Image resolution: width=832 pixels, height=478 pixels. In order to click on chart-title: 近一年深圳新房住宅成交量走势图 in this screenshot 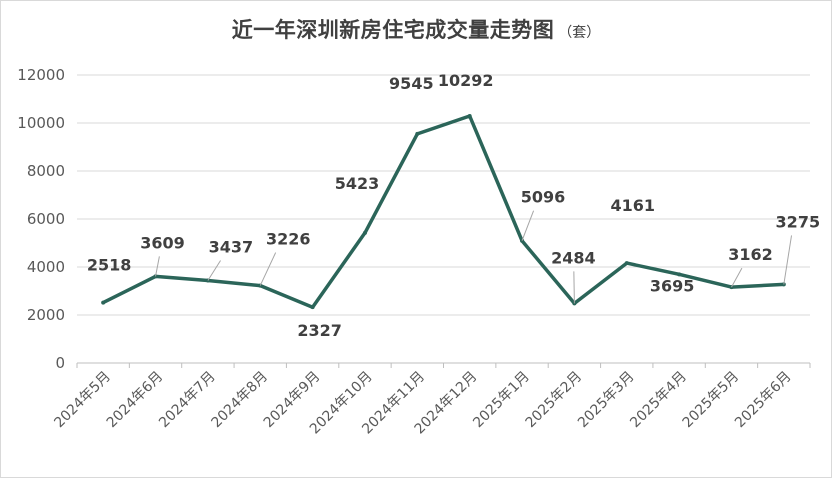, I will do `click(393, 30)`.